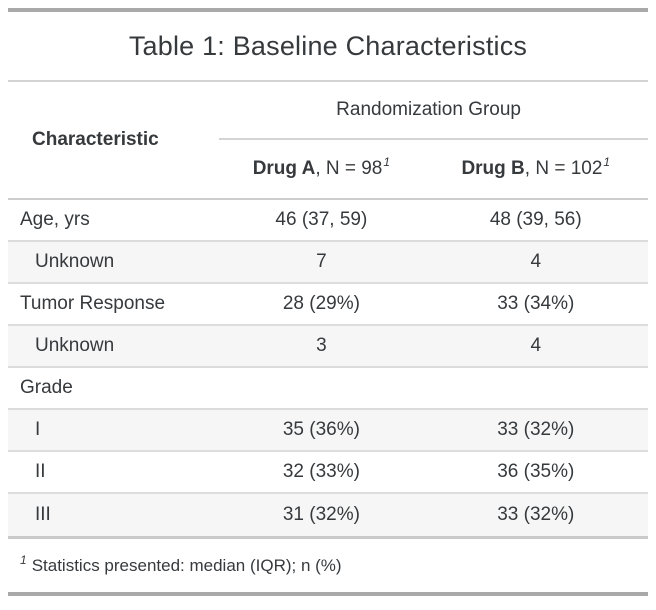 This screenshot has height=610, width=656. Describe the element at coordinates (38, 429) in the screenshot. I see `row-label-cell: I` at that location.